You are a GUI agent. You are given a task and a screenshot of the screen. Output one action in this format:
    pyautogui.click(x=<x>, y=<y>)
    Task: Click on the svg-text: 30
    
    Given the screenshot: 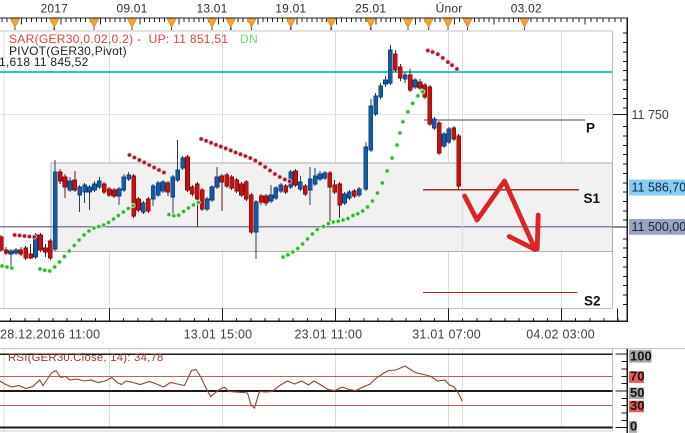 What is the action you would take?
    pyautogui.click(x=637, y=405)
    